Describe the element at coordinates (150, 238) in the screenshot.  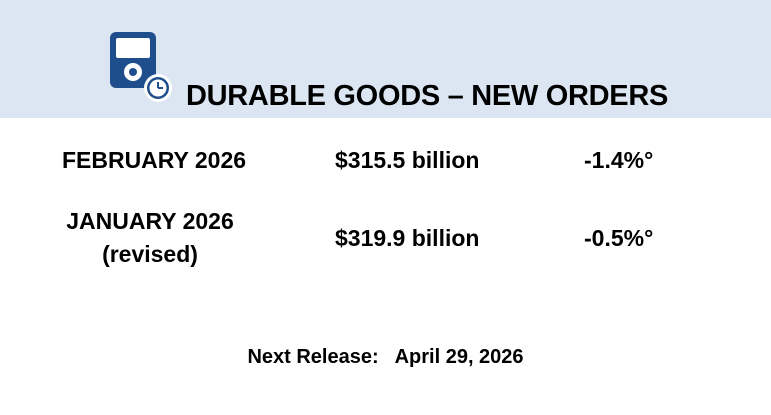
I see `period-label-jan: JANUARY 2026 (revised)` at that location.